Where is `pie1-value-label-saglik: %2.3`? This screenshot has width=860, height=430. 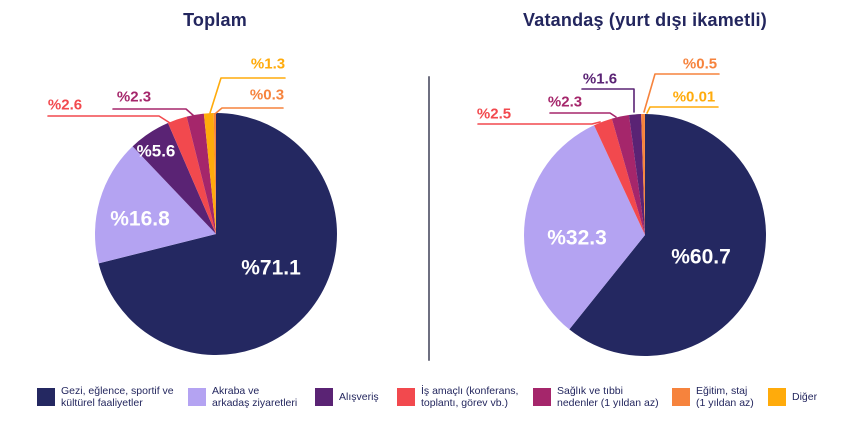
pie1-value-label-saglik: %2.3 is located at coordinates (134, 97).